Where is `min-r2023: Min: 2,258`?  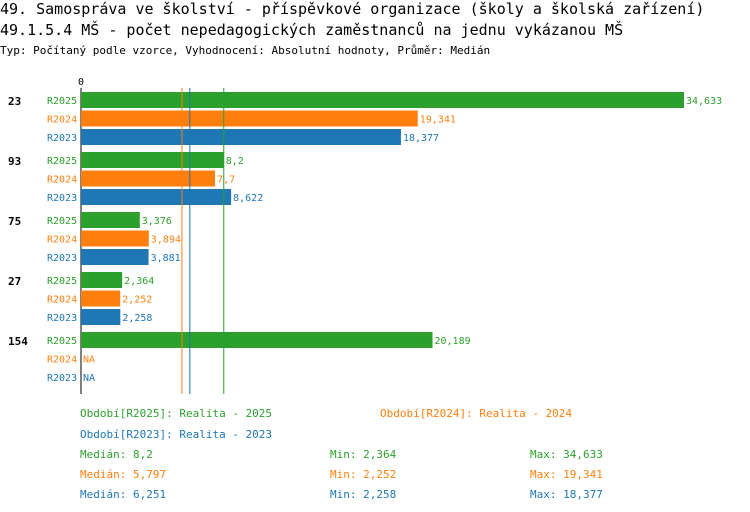
min-r2023: Min: 2,258 is located at coordinates (363, 494).